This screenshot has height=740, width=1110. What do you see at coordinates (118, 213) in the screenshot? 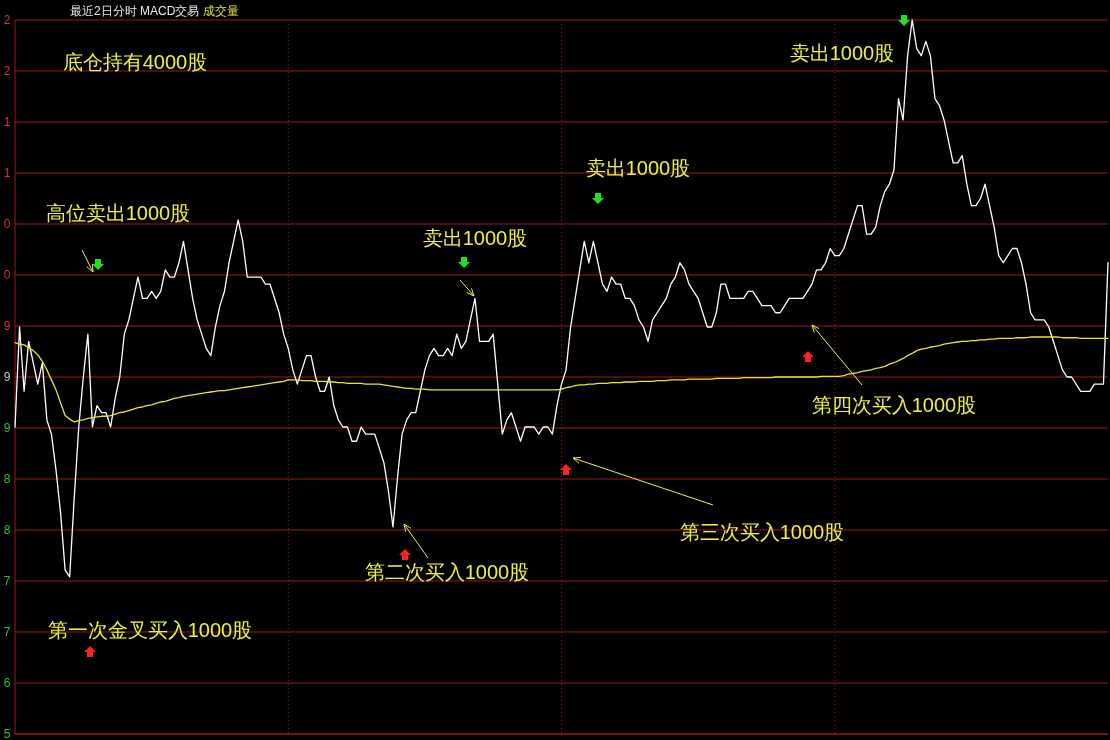
I see `annotation: 高位卖出1000股` at bounding box center [118, 213].